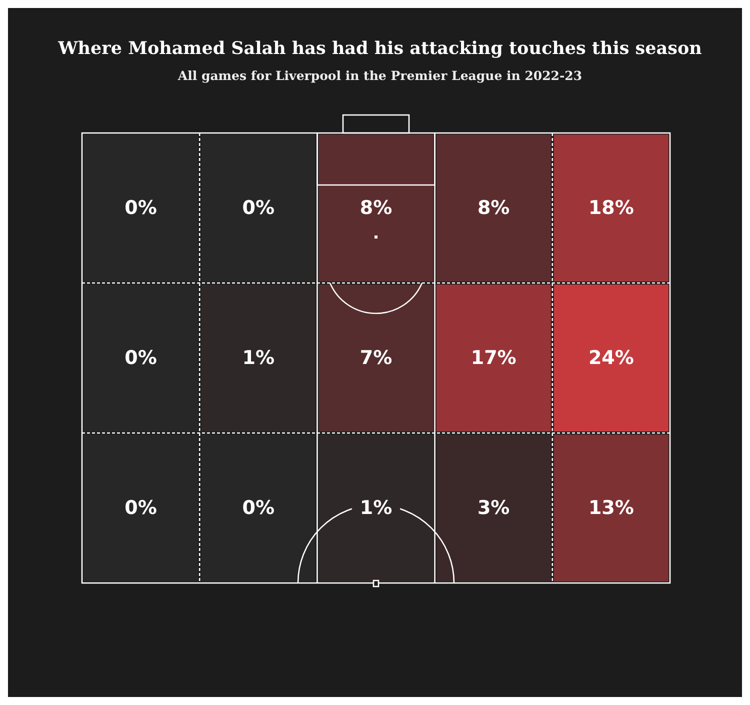 The height and width of the screenshot is (705, 750). I want to click on chart-subtitle: All games for Liverpool in the Premier League in 2022-23, so click(379, 75).